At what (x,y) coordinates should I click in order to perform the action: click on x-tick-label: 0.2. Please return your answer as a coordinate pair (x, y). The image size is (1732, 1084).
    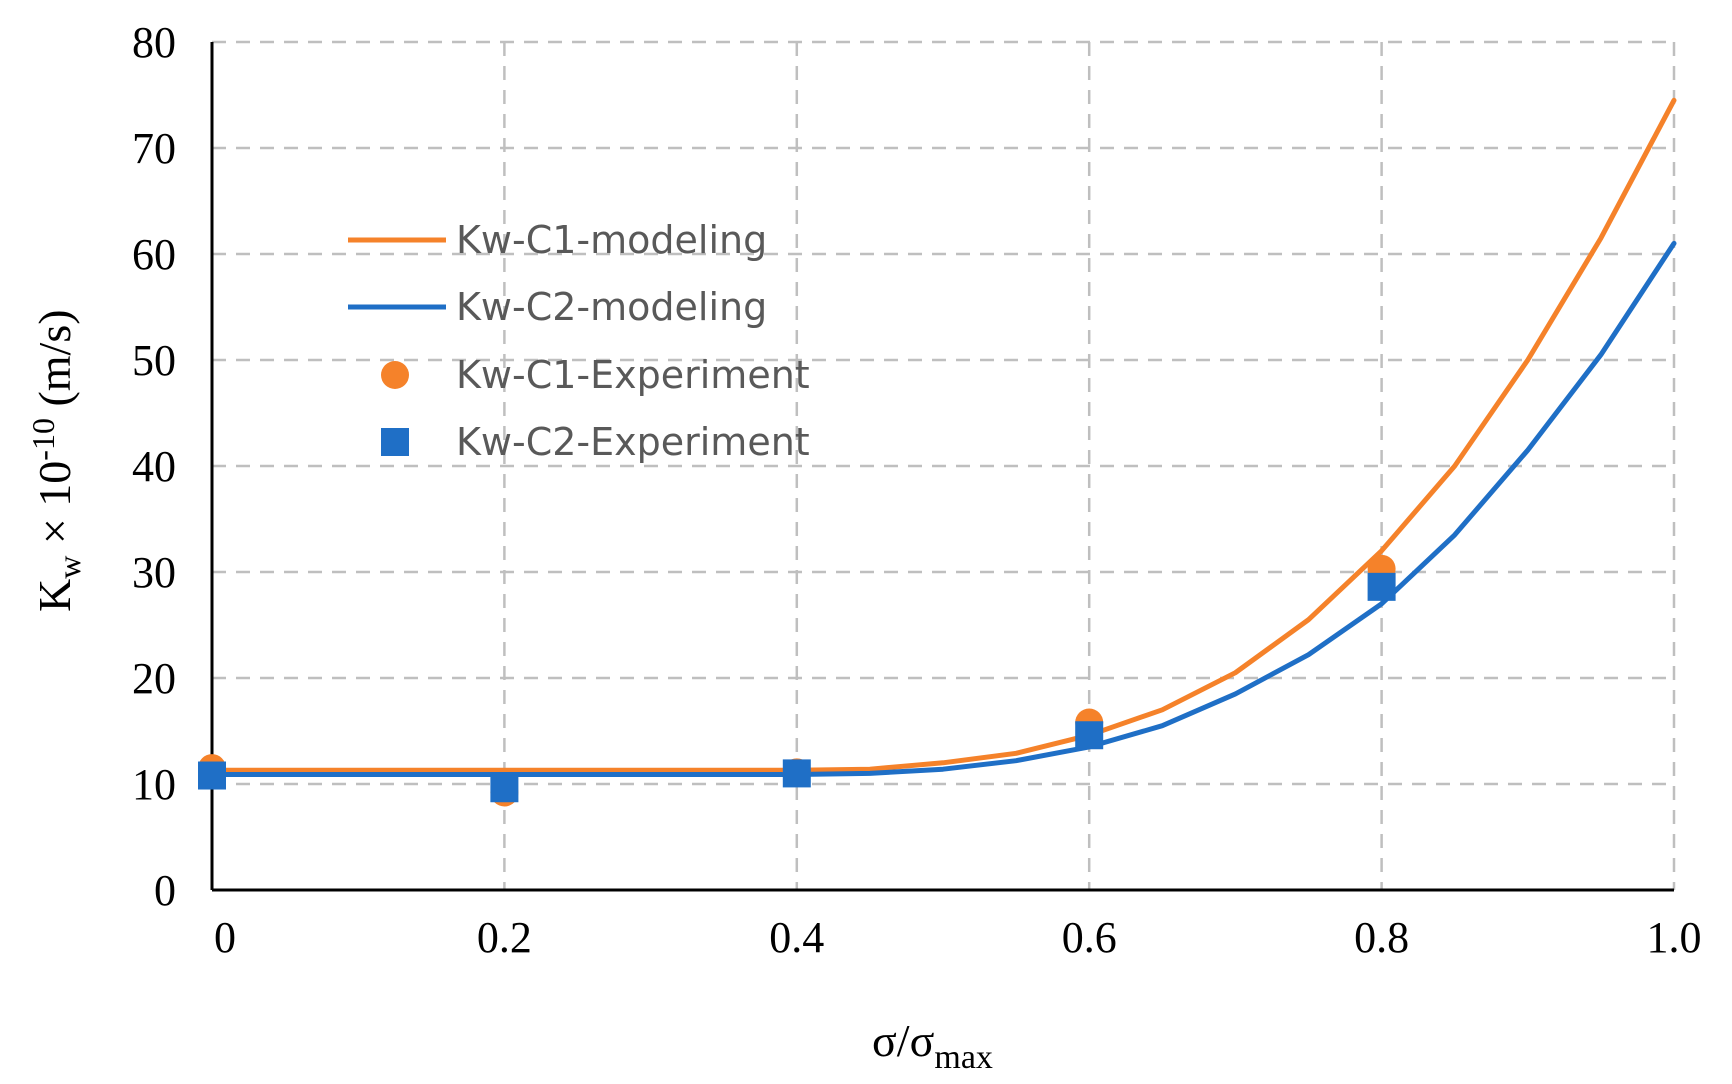
    Looking at the image, I should click on (504, 937).